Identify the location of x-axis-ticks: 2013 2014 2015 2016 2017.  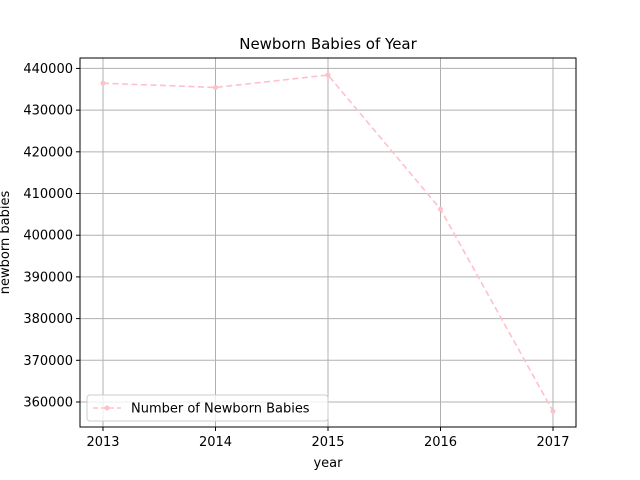
(328, 438).